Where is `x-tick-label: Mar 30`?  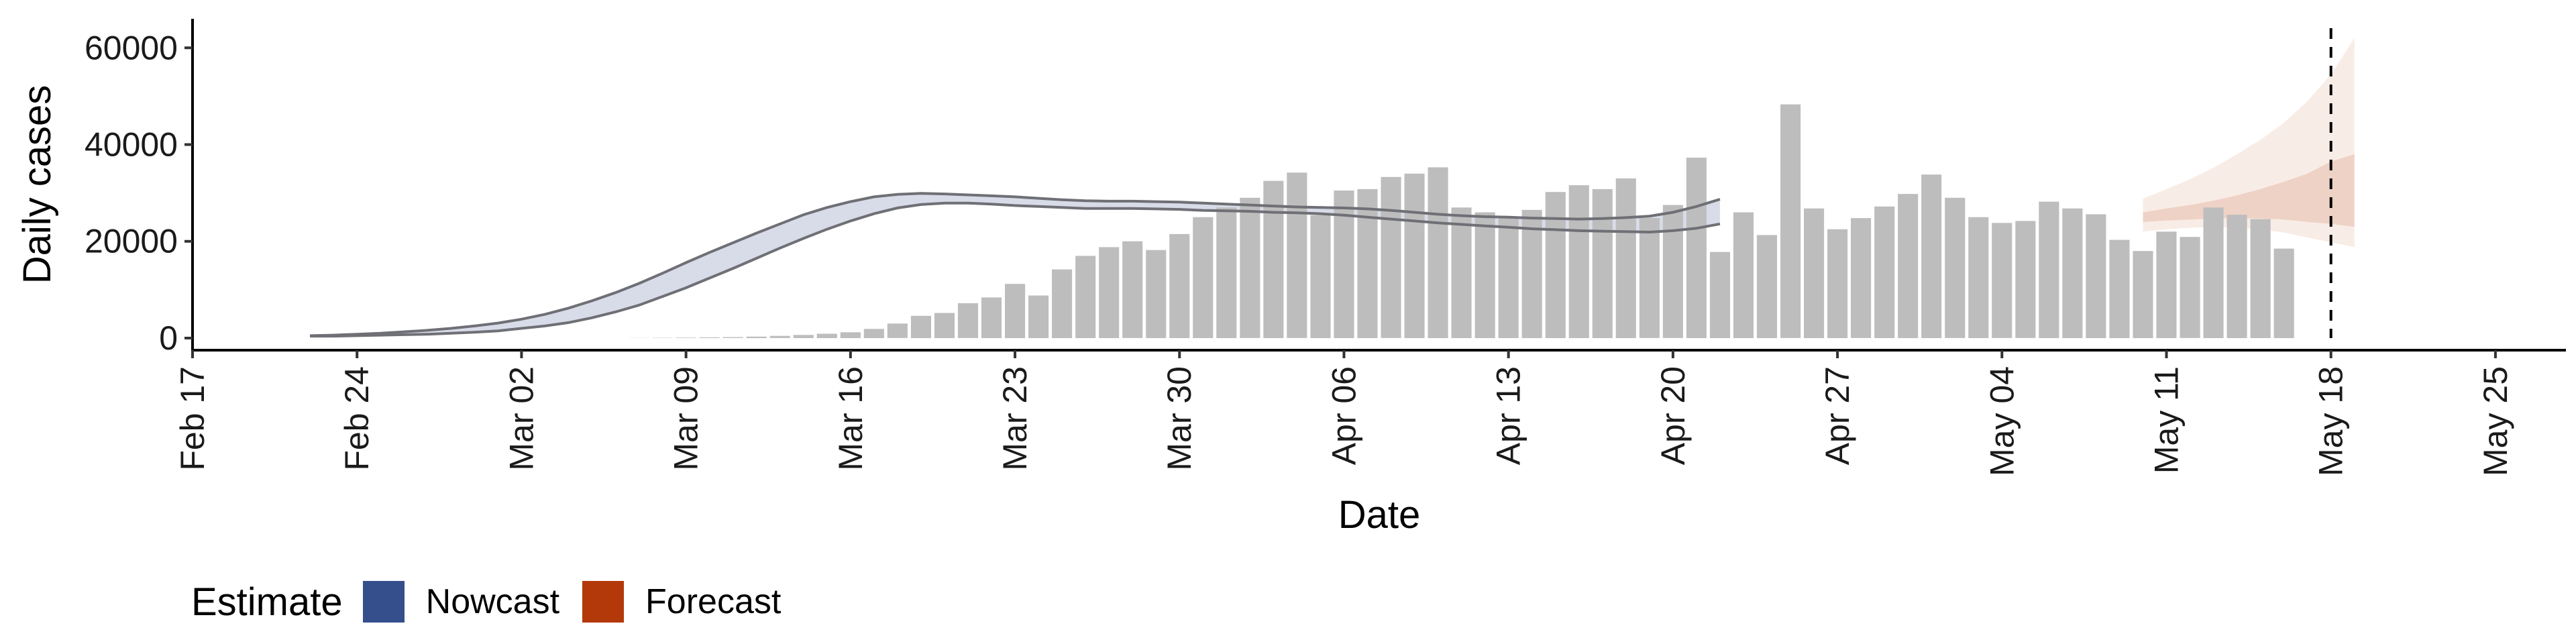
x-tick-label: Mar 30 is located at coordinates (1179, 418).